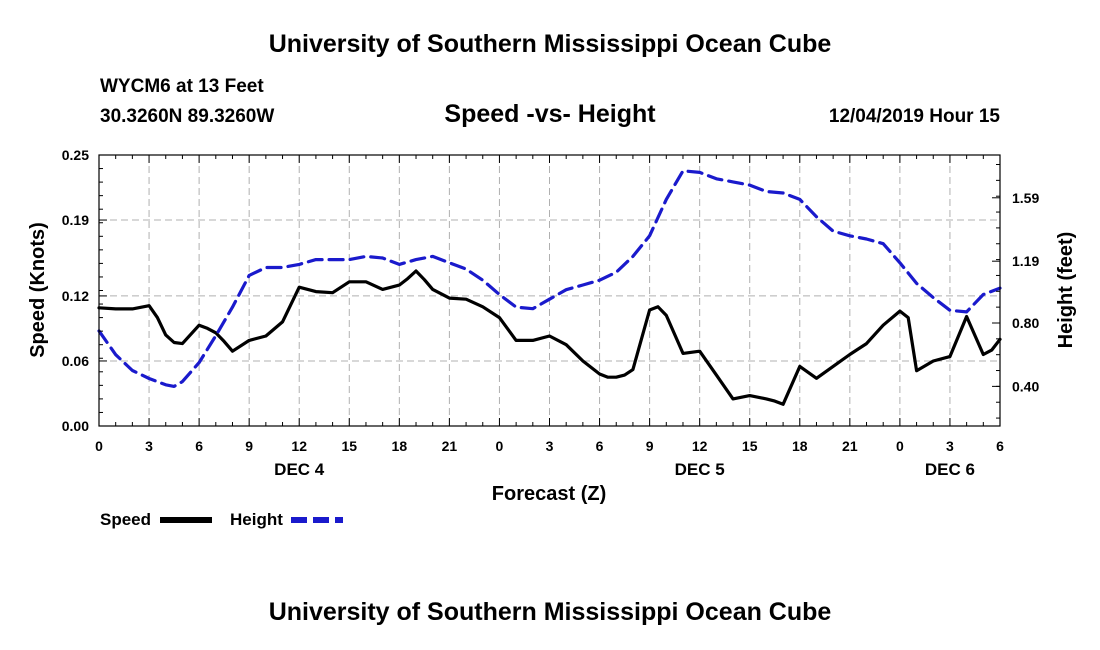 This screenshot has height=650, width=1100. I want to click on y-axis-label: Speed (Knots), so click(38, 290).